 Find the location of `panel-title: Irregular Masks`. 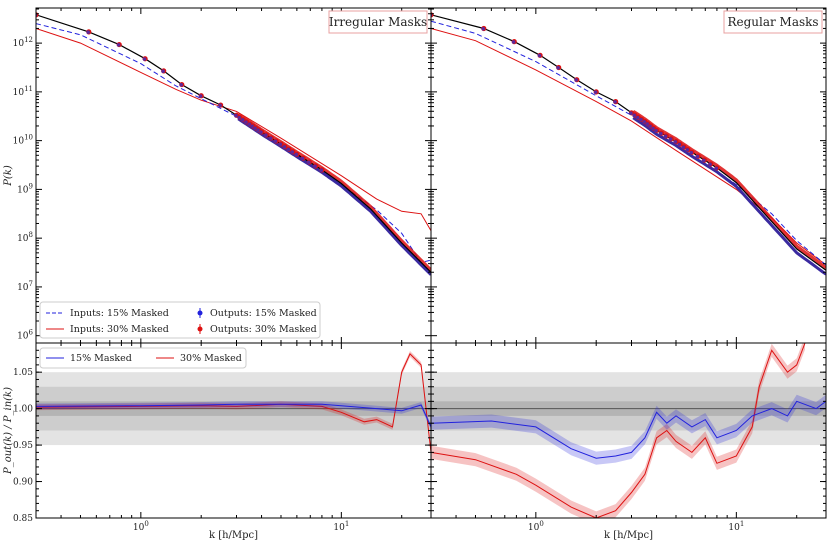

panel-title: Irregular Masks is located at coordinates (378, 22).